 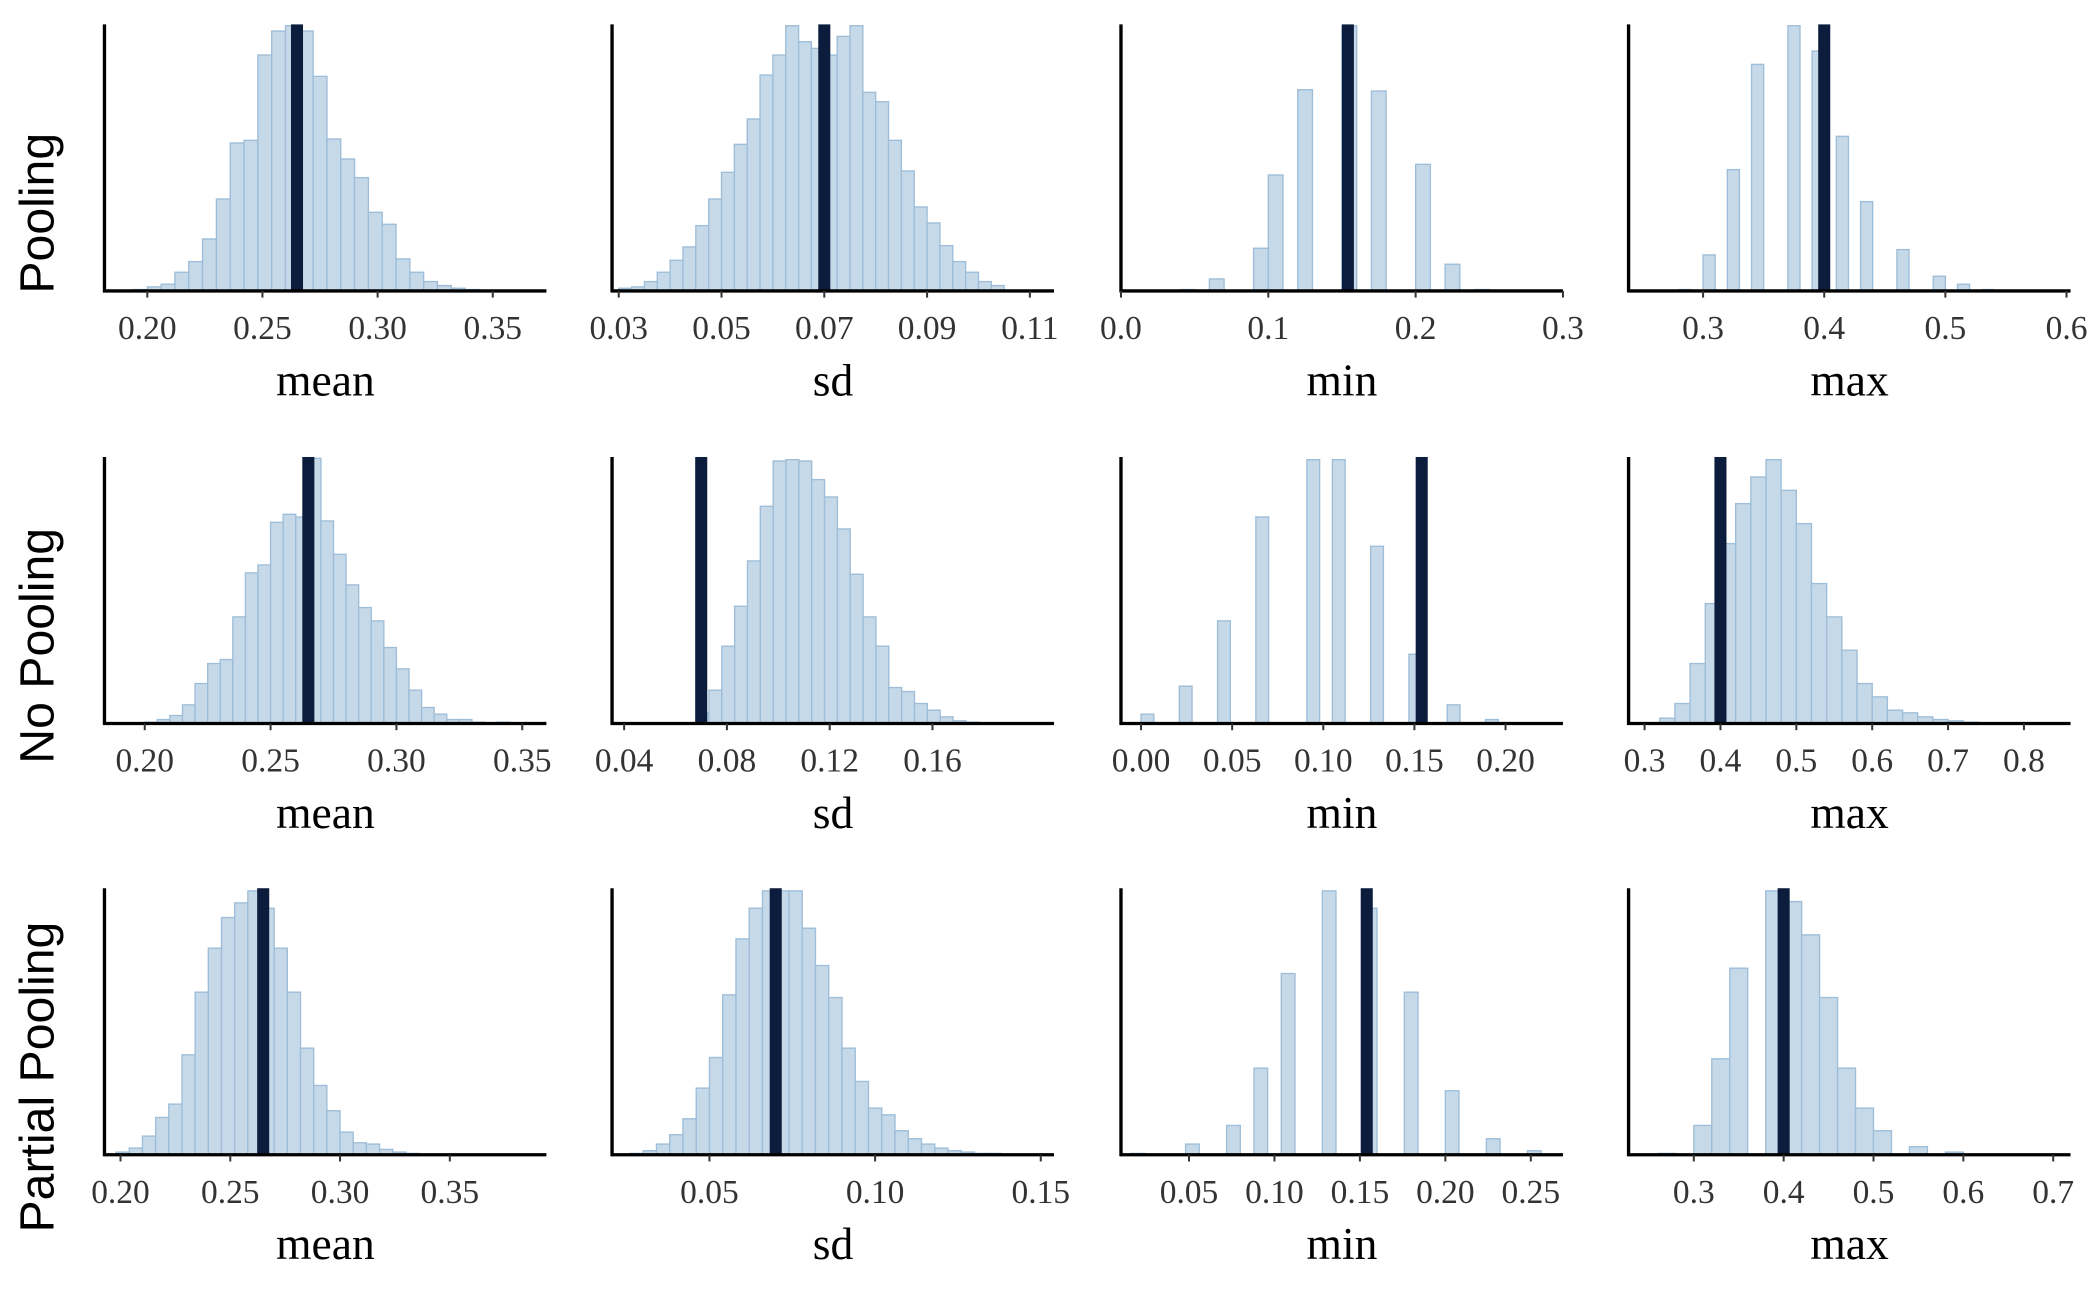 I want to click on x-tick-label: 0.00, so click(x=1141, y=761).